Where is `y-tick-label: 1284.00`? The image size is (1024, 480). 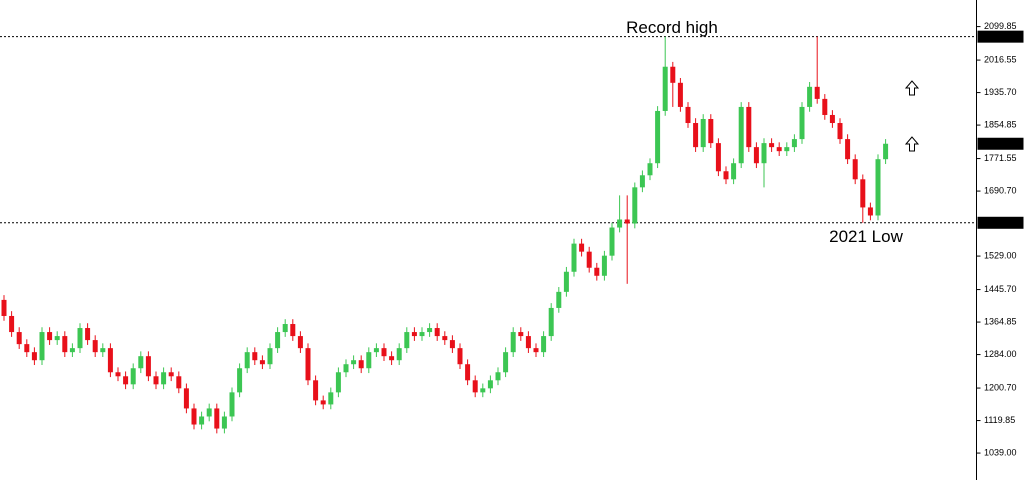
y-tick-label: 1284.00 is located at coordinates (1000, 354).